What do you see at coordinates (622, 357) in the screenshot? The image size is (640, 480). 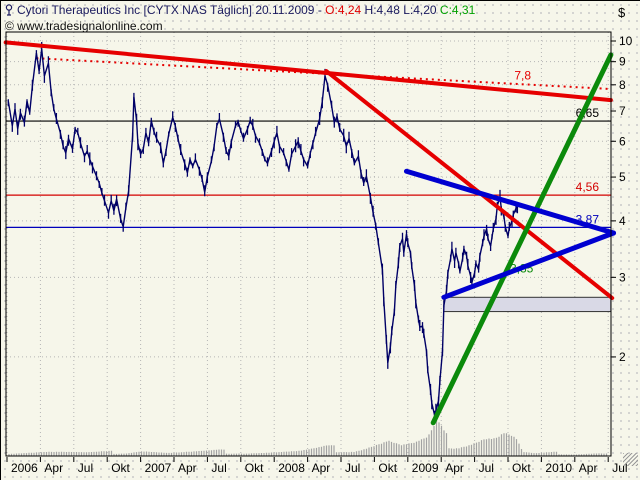 I see `price-axis-label: 2` at bounding box center [622, 357].